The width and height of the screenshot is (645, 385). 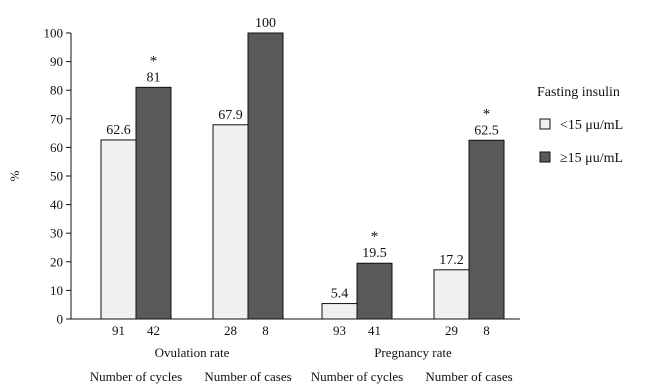 What do you see at coordinates (154, 77) in the screenshot?
I see `bar-value-label: 81` at bounding box center [154, 77].